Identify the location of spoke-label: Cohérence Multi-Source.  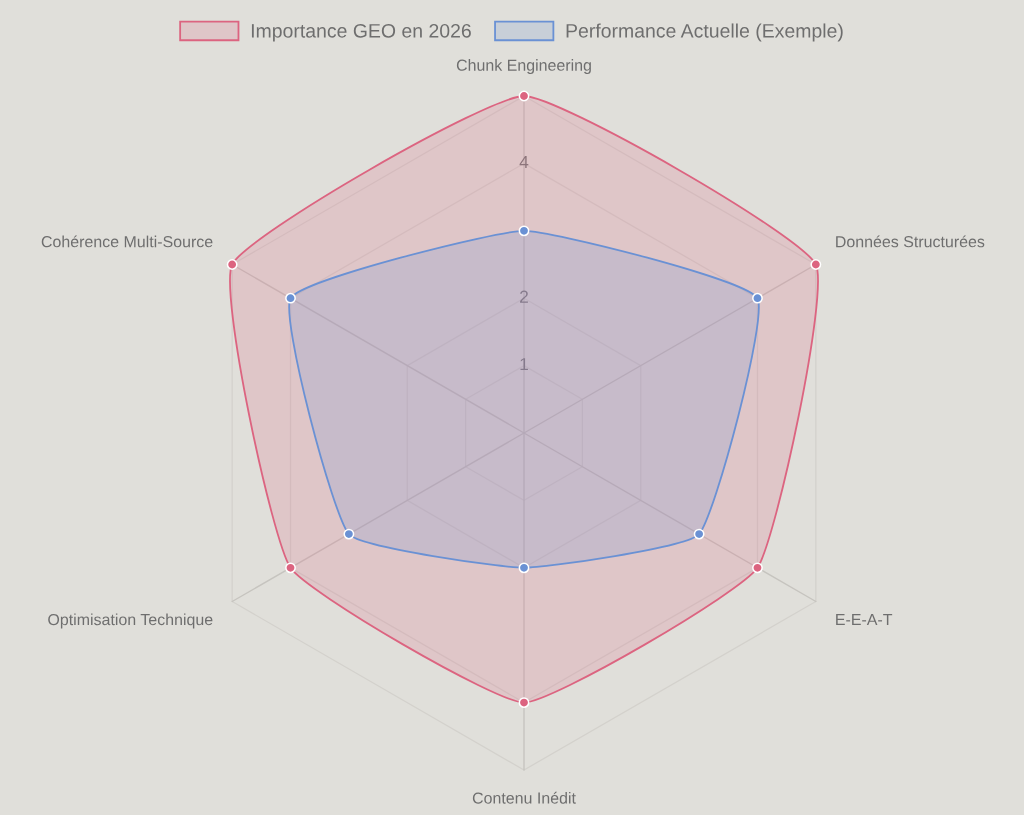
(127, 241).